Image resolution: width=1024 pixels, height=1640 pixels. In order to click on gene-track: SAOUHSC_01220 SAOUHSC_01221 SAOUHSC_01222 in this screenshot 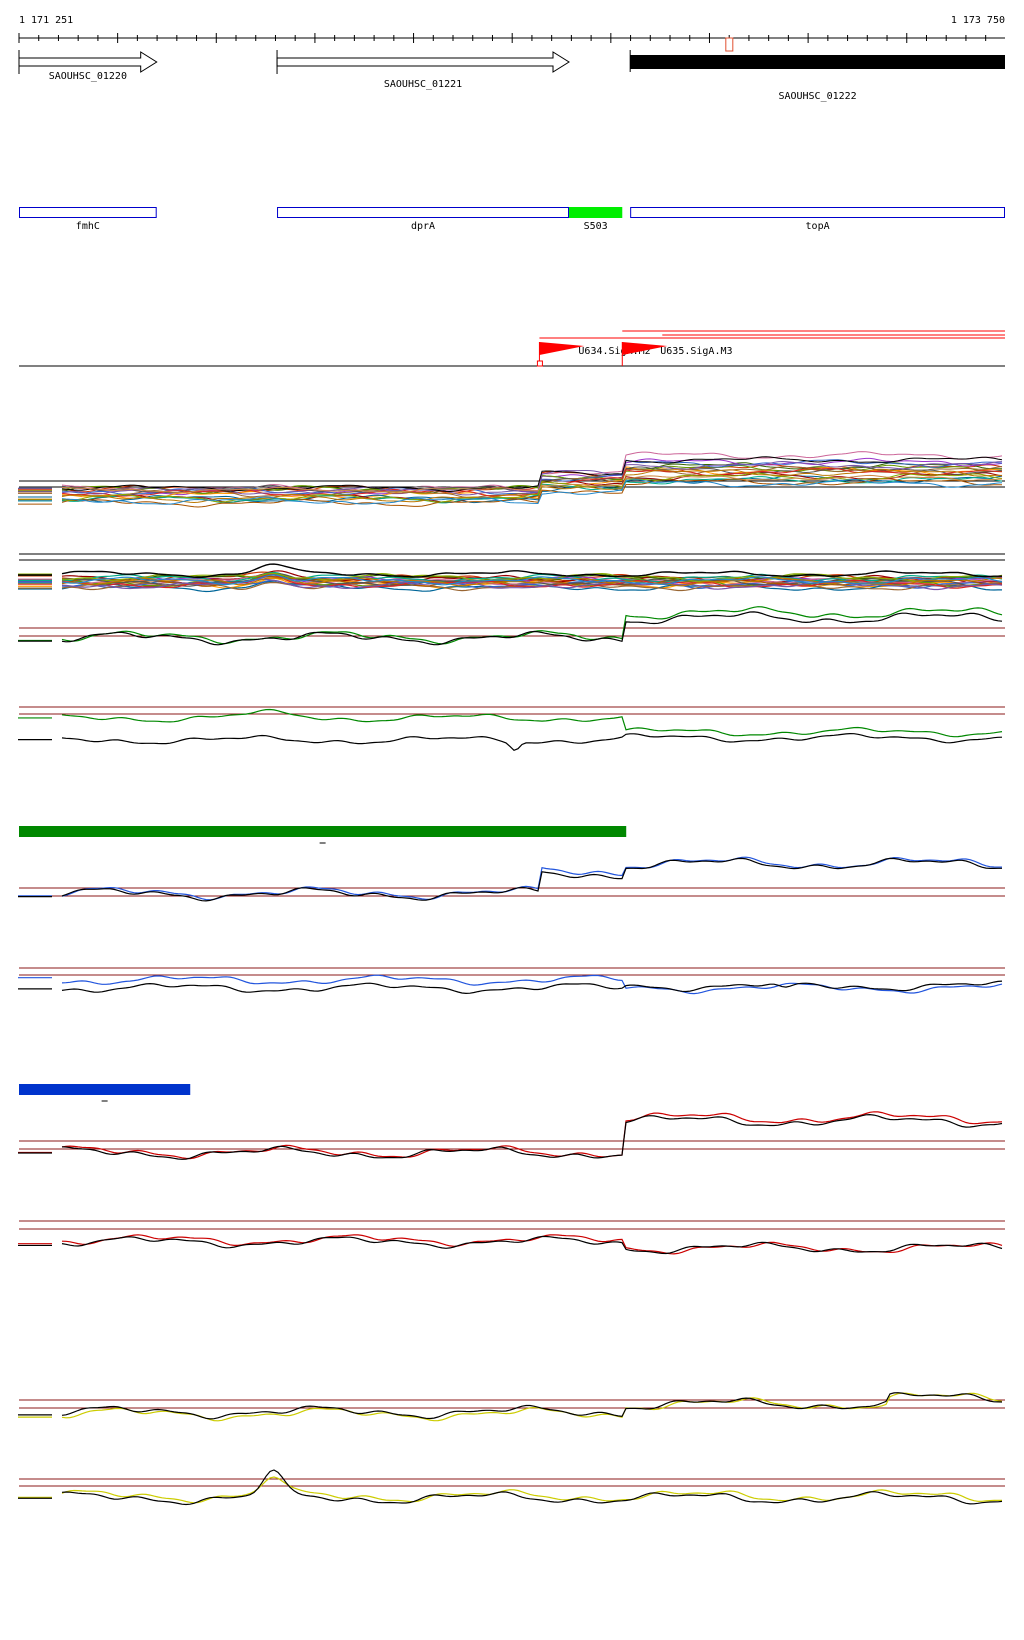, I will do `click(511, 69)`.